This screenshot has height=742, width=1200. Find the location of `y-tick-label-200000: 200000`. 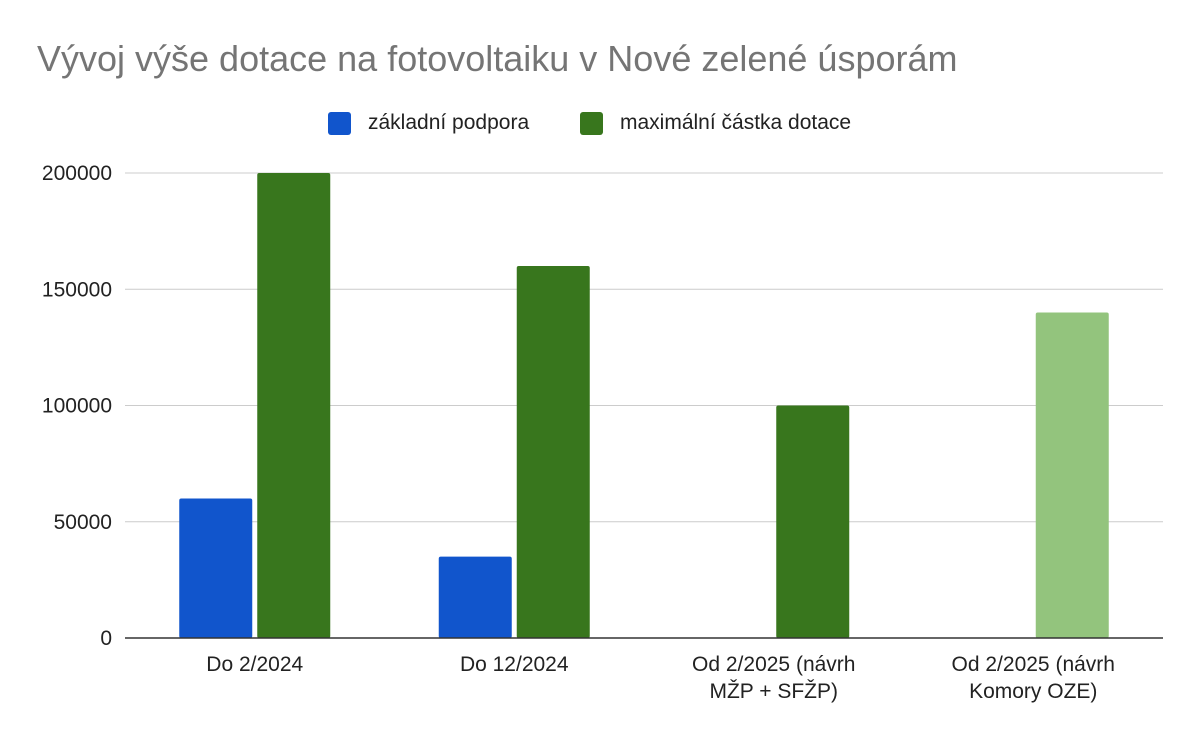

y-tick-label-200000: 200000 is located at coordinates (77, 173).